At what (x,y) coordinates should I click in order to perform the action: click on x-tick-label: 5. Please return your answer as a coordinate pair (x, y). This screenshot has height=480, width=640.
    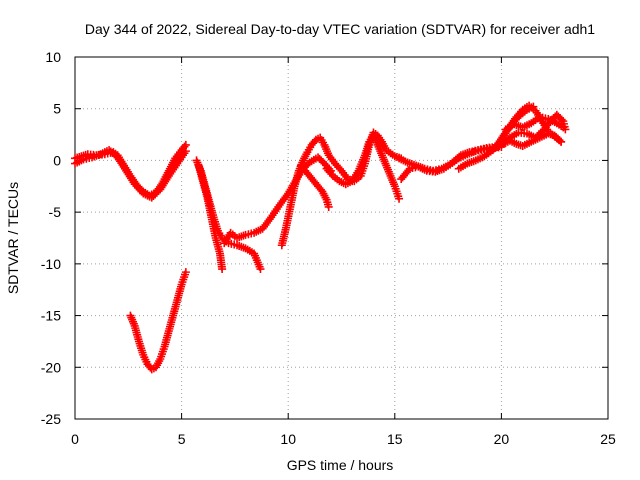
    Looking at the image, I should click on (182, 439).